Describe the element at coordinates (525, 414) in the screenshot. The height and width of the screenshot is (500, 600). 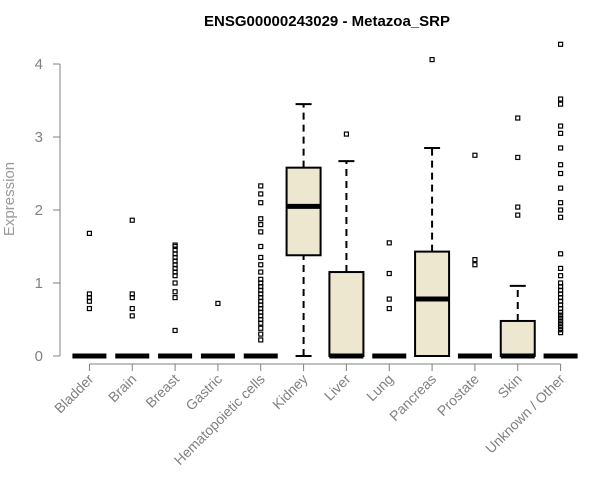
I see `x-tick-label: Unknown / Other` at that location.